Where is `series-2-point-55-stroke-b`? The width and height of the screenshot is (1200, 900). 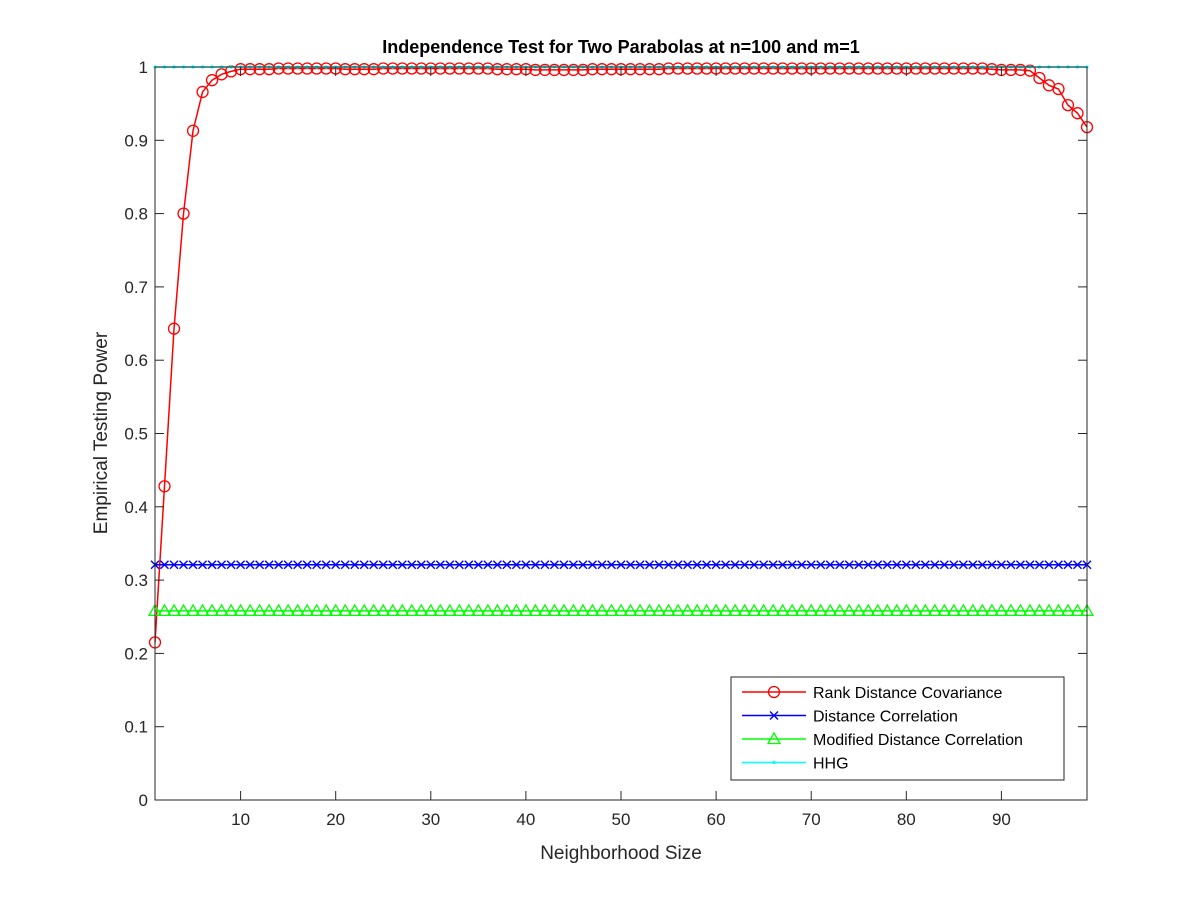
series-2-point-55-stroke-b is located at coordinates (669, 565).